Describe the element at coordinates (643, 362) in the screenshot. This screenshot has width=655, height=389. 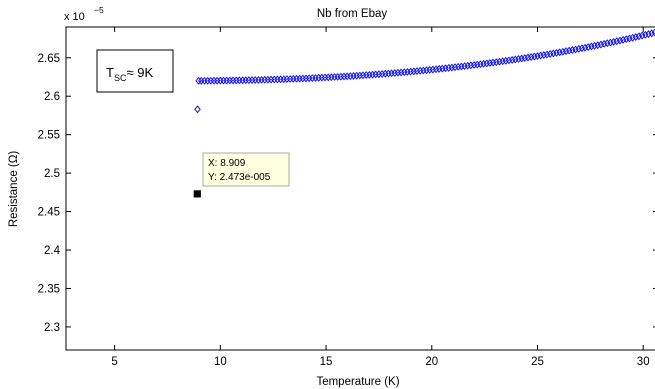
I see `x-tick-label: 30` at that location.